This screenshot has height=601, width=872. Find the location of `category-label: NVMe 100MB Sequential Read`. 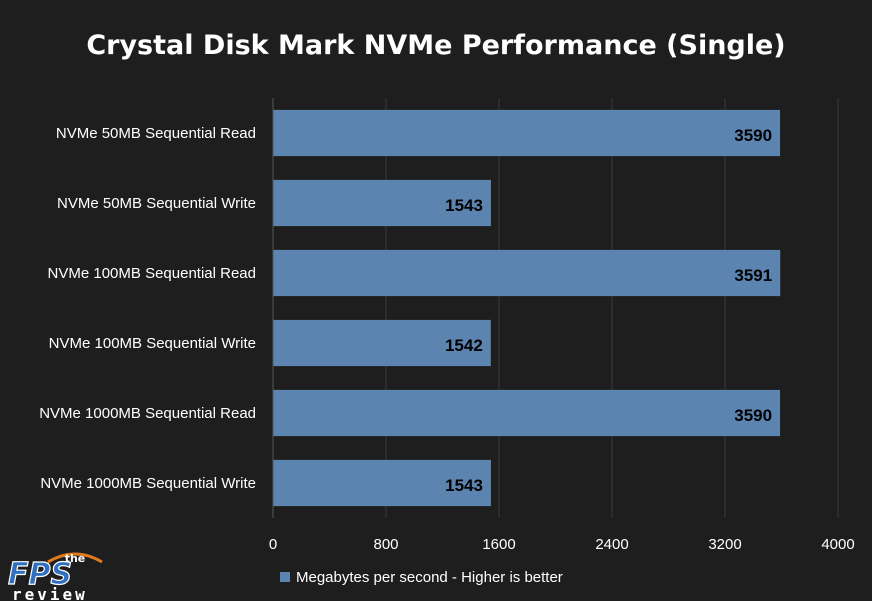

category-label: NVMe 100MB Sequential Read is located at coordinates (152, 273).